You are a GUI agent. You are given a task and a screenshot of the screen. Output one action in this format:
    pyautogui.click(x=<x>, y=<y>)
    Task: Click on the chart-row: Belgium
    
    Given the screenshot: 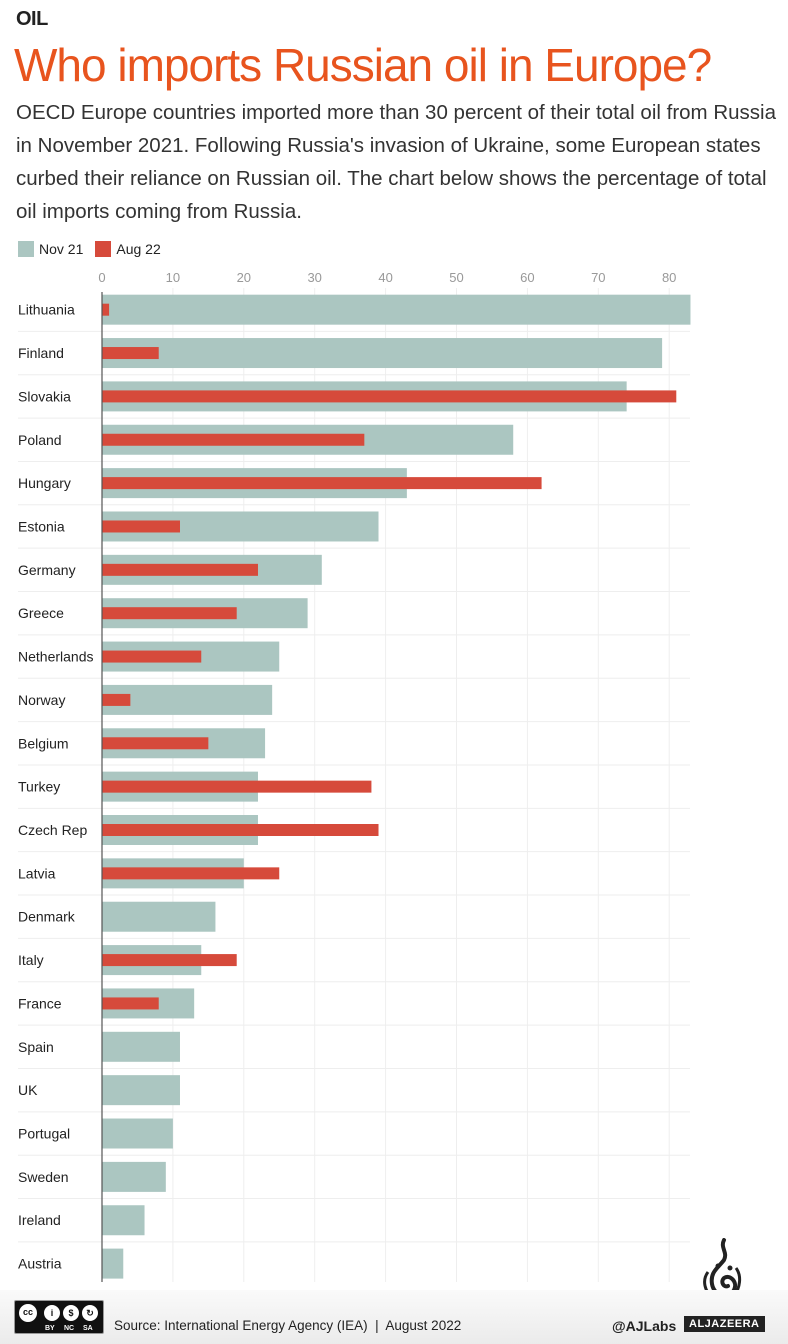 What is the action you would take?
    pyautogui.click(x=142, y=743)
    